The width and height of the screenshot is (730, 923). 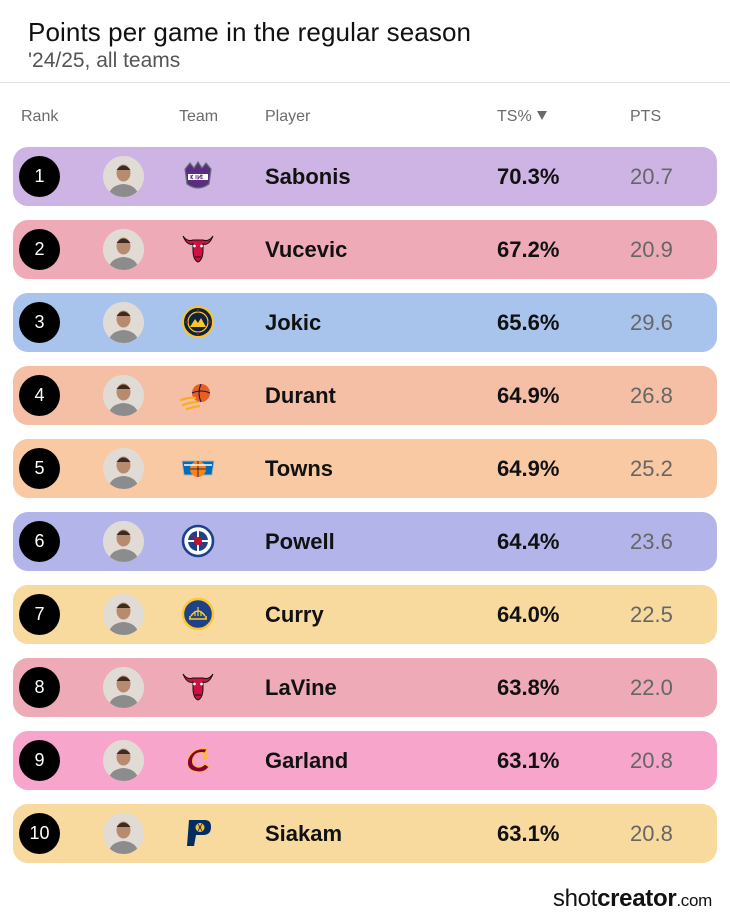 I want to click on player-name: Jokic, so click(x=293, y=322).